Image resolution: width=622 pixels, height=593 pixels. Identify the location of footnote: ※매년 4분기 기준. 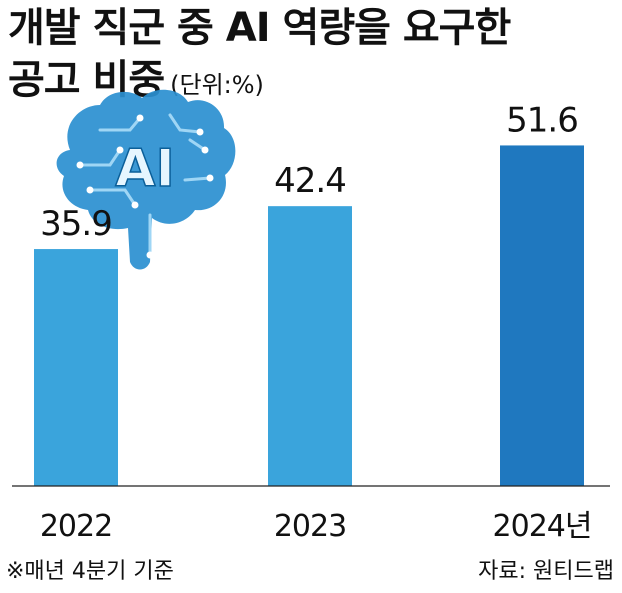
(90, 571).